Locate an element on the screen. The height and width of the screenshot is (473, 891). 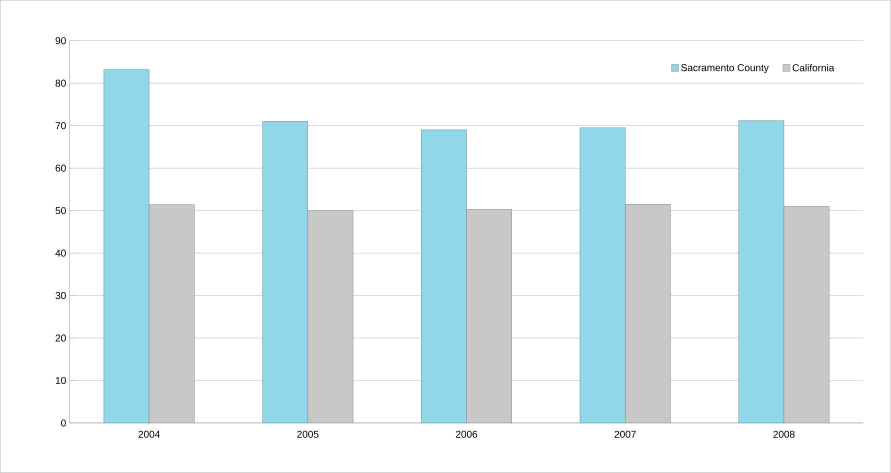
y-tick-label: 10 is located at coordinates (61, 380).